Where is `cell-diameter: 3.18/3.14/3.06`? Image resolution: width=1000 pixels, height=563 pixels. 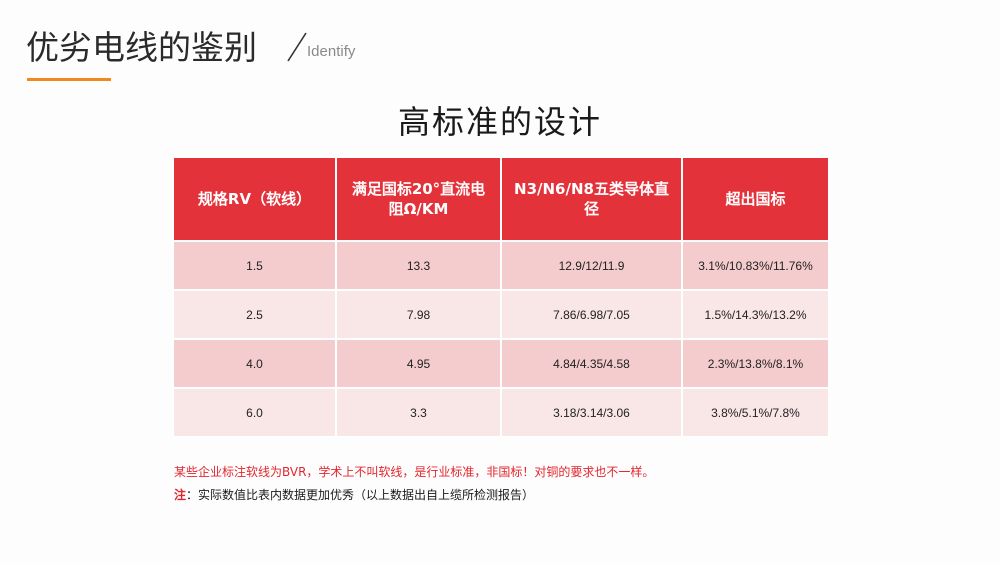 cell-diameter: 3.18/3.14/3.06 is located at coordinates (591, 412).